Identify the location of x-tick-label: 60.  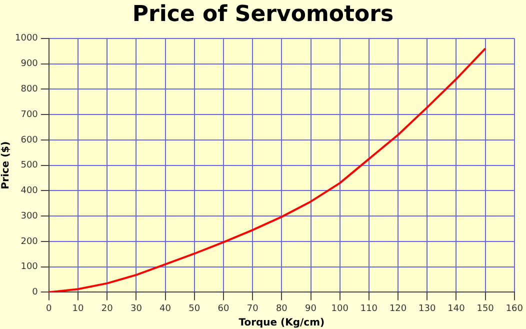
(224, 309).